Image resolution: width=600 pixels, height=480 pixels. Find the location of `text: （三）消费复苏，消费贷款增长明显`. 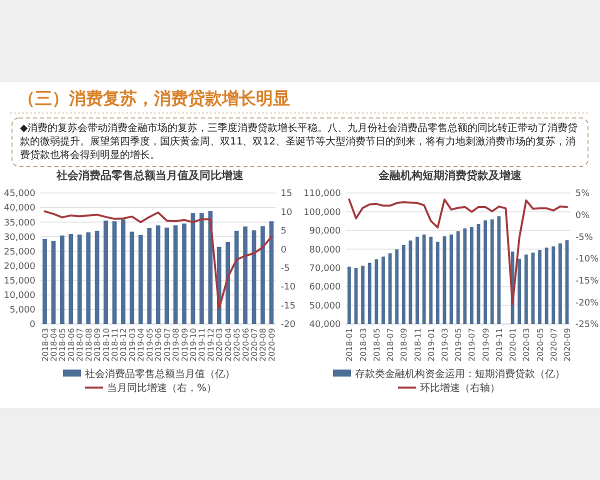

text: （三）消费复苏，消费贷款增长明显 is located at coordinates (154, 99).